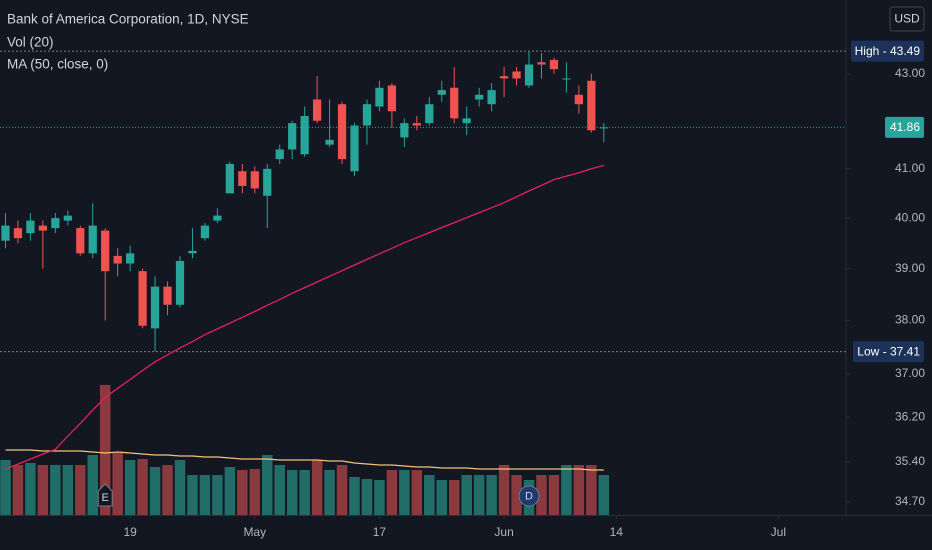 Image resolution: width=932 pixels, height=550 pixels. Describe the element at coordinates (105, 498) in the screenshot. I see `event-label: E` at that location.